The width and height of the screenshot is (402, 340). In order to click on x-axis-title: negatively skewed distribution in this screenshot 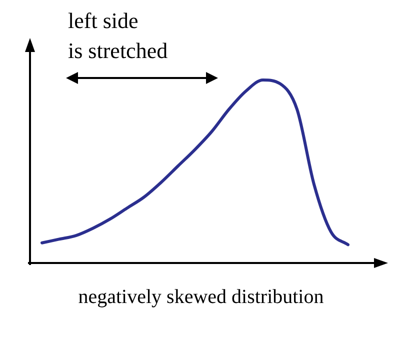, I will do `click(201, 297)`.